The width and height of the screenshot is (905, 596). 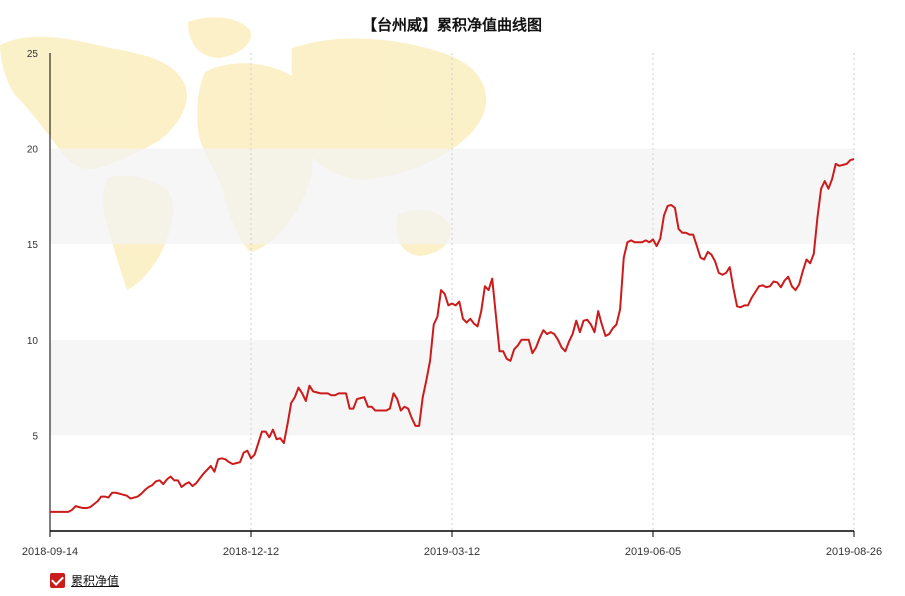 What do you see at coordinates (33, 54) in the screenshot?
I see `y-tick-label: 25` at bounding box center [33, 54].